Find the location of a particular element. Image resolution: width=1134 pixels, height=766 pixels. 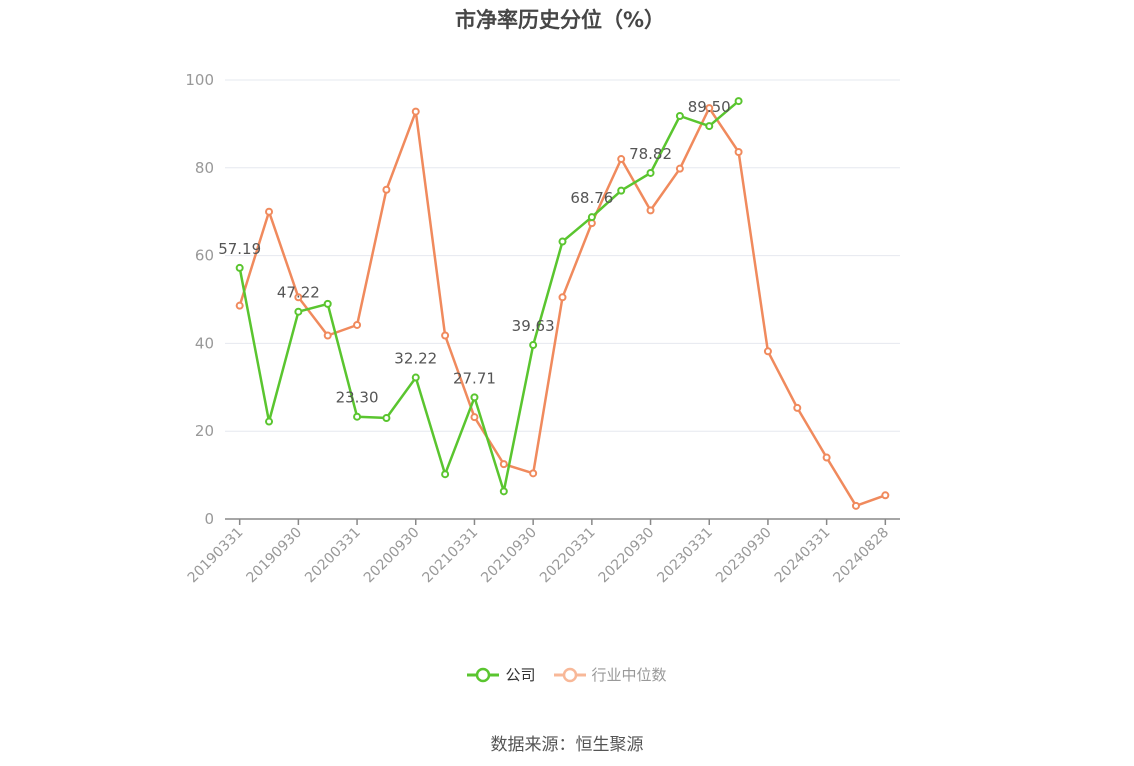

company-data-label: 23.30 is located at coordinates (357, 398).